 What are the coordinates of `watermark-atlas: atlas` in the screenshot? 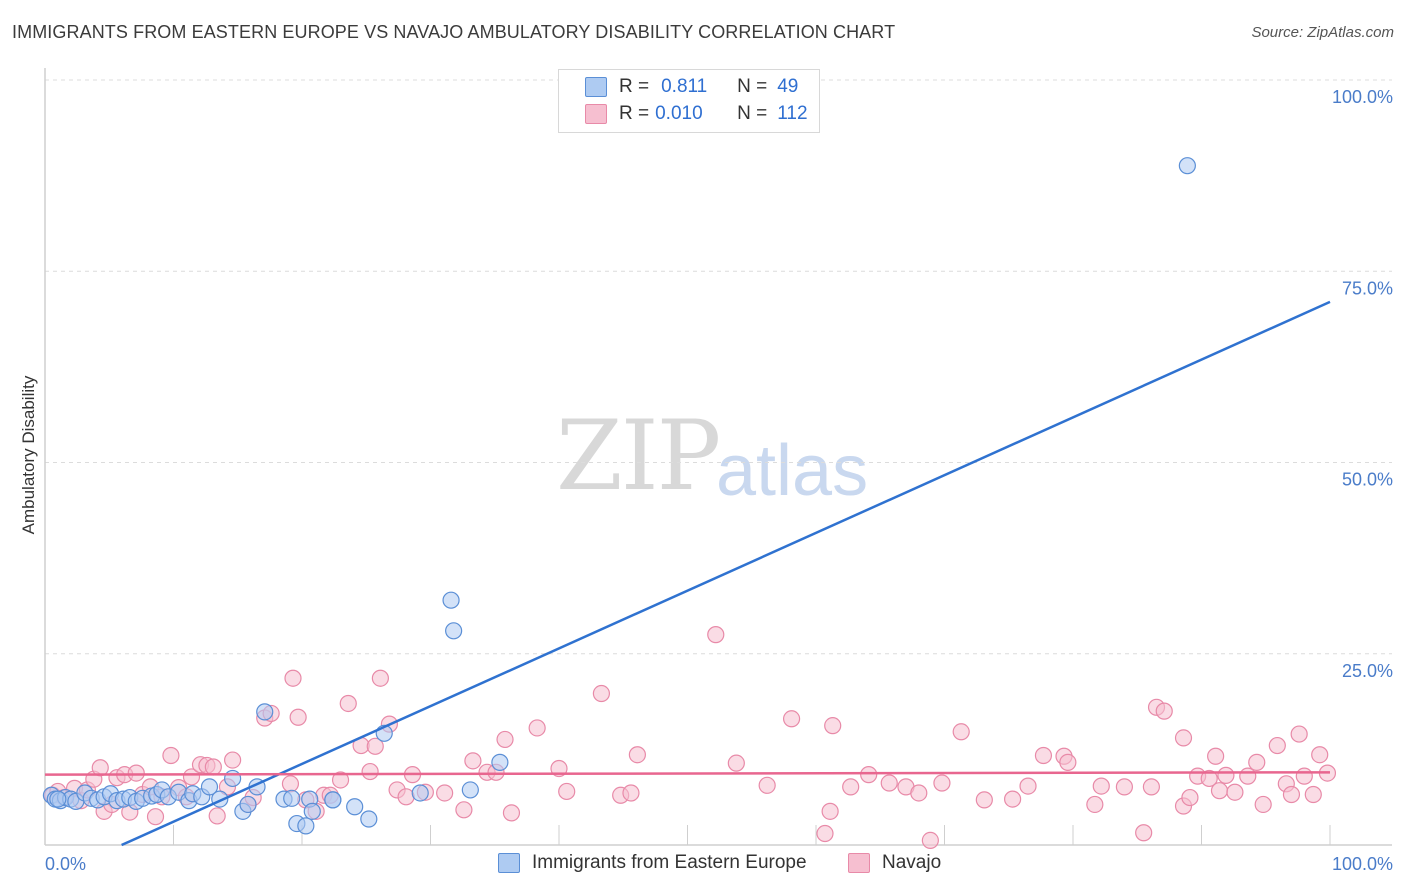 It's located at (792, 471).